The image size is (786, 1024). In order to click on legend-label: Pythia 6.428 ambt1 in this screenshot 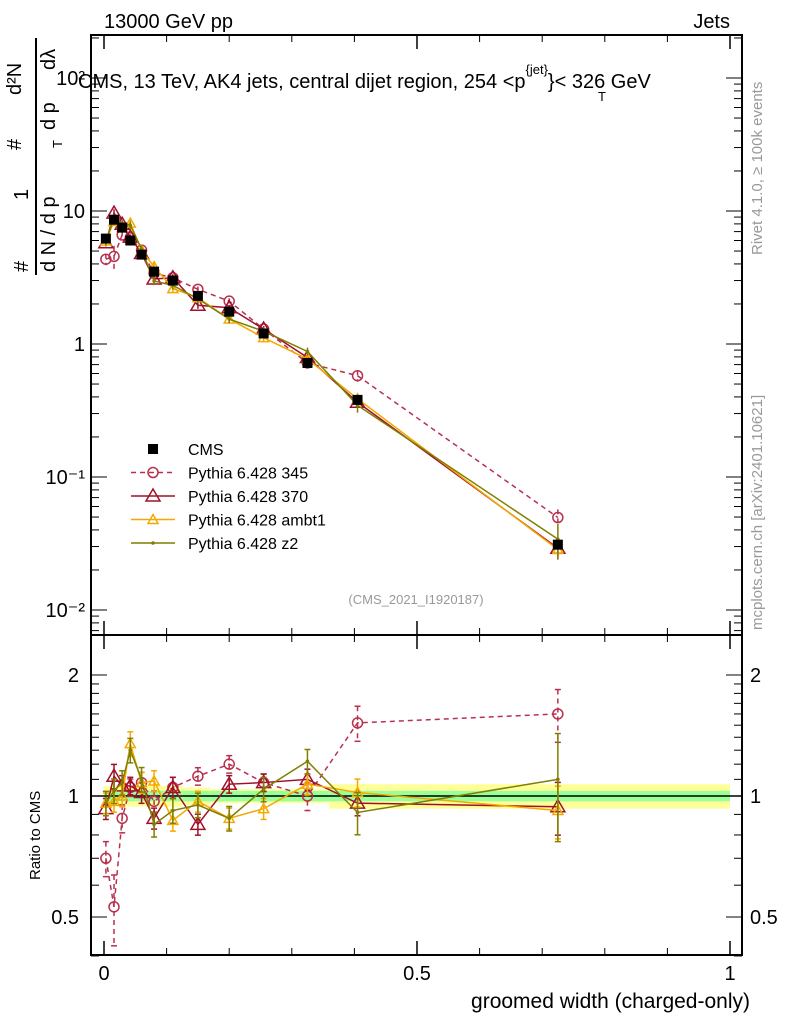, I will do `click(257, 521)`.